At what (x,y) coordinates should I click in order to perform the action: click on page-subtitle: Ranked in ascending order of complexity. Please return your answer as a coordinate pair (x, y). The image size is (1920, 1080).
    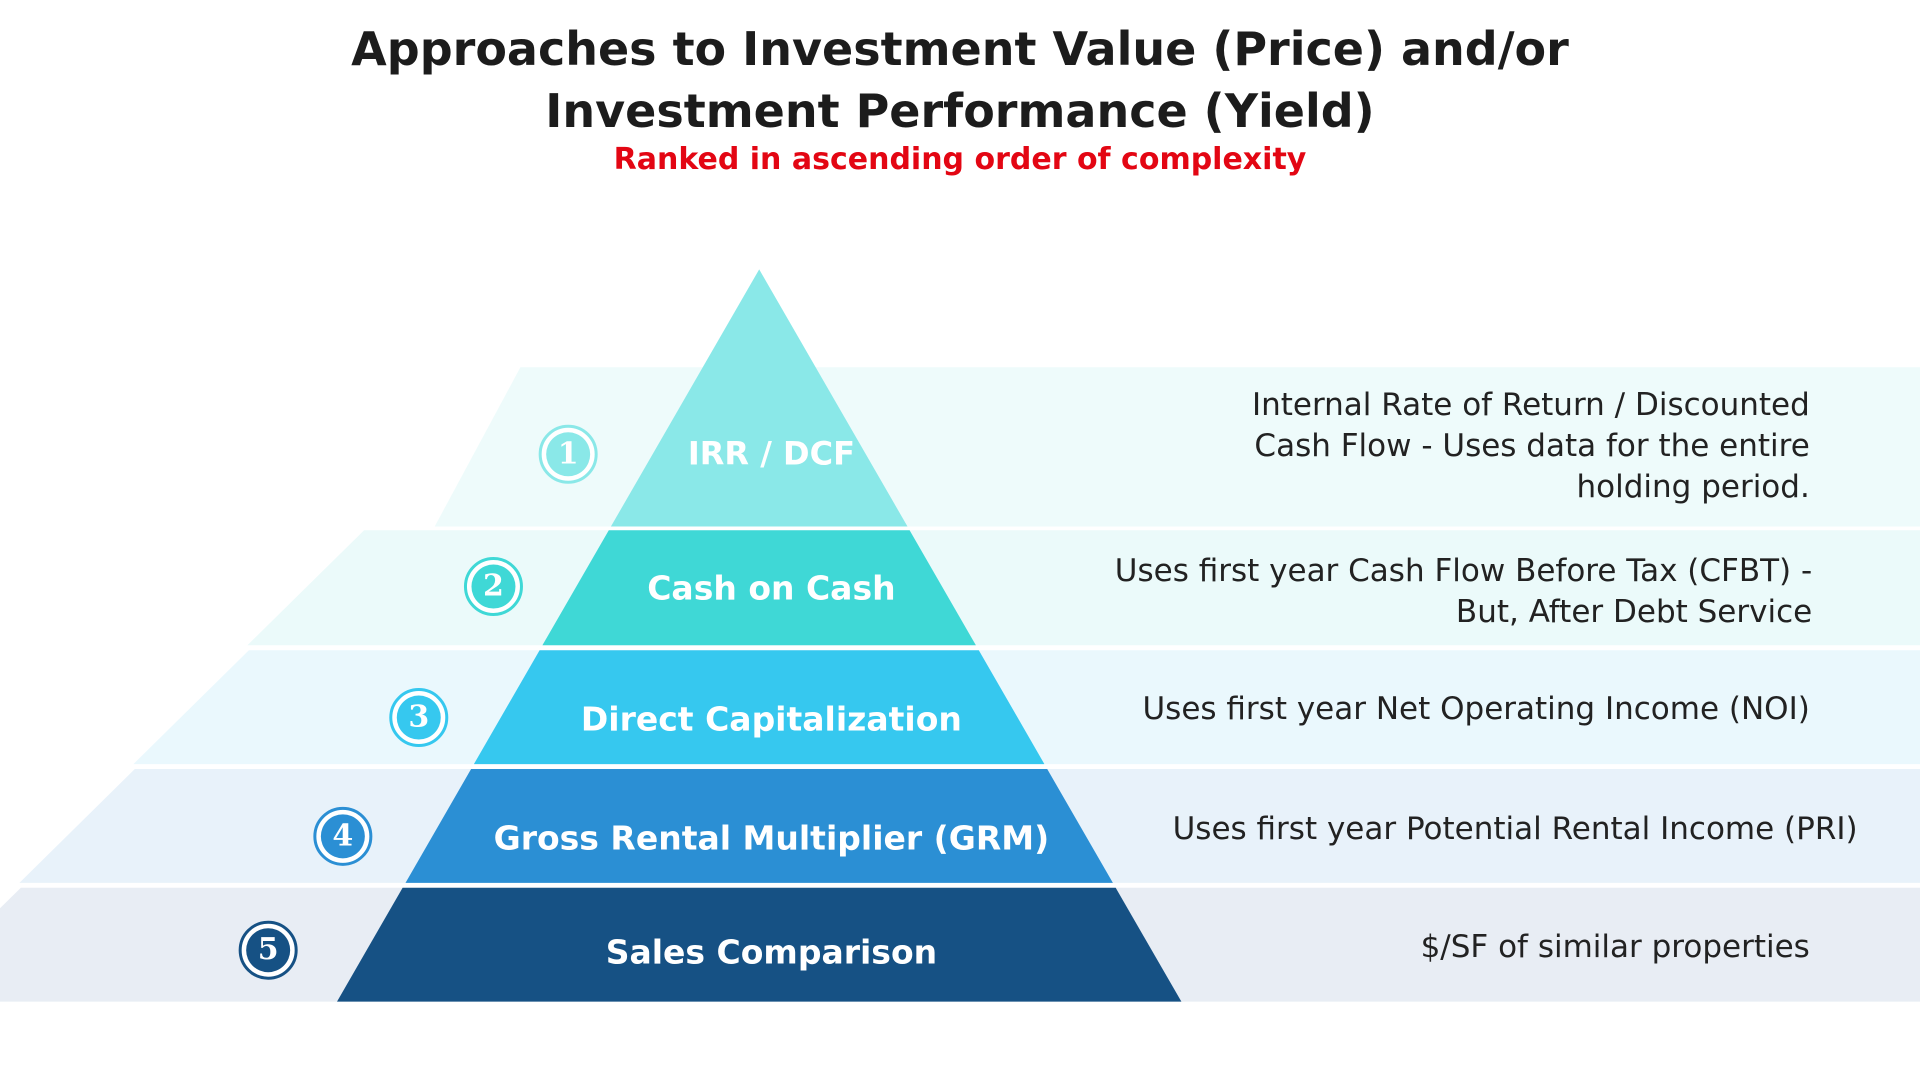
    Looking at the image, I should click on (960, 159).